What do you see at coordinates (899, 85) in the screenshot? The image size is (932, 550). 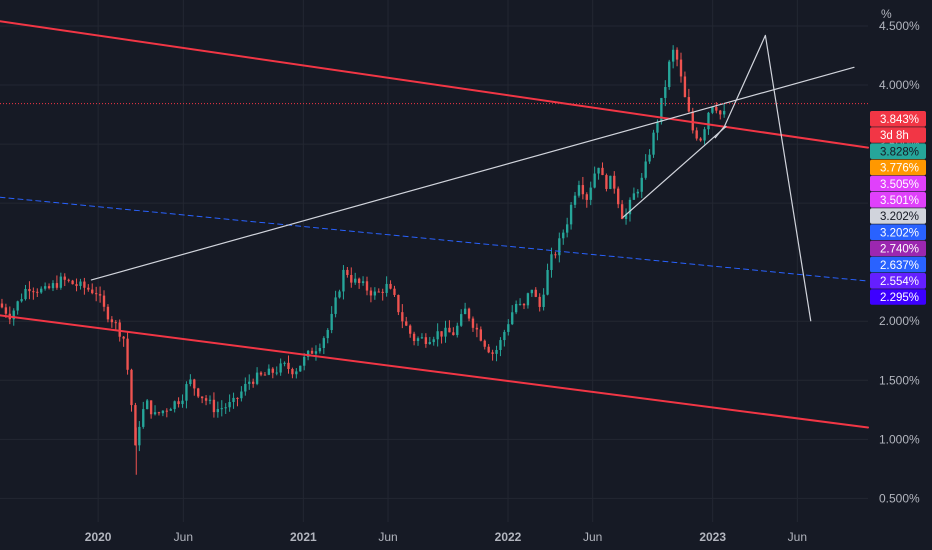 I see `y-tick-label: 4.000%` at bounding box center [899, 85].